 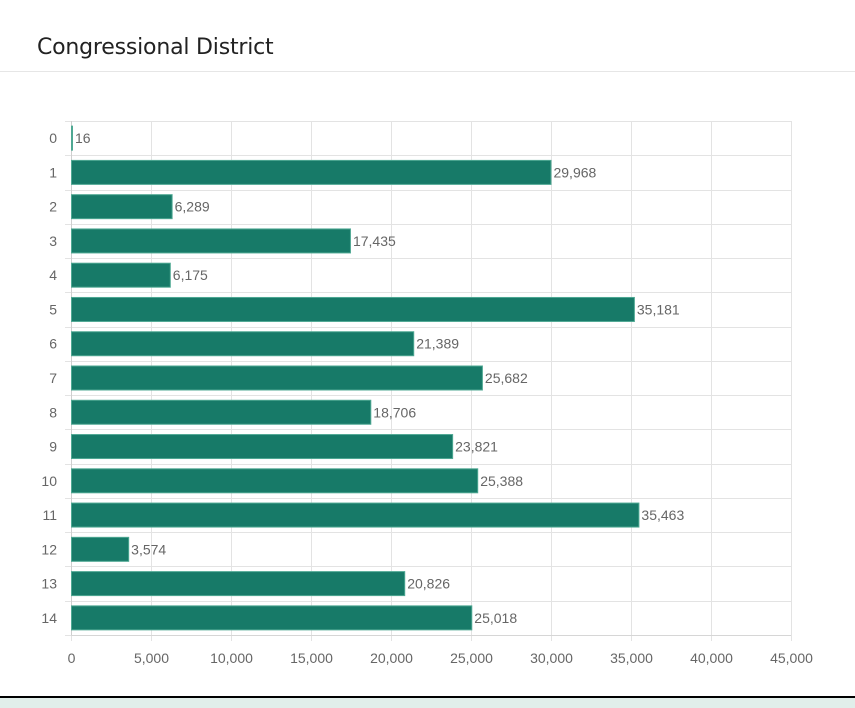 I want to click on data-label: 6,175, so click(x=190, y=275).